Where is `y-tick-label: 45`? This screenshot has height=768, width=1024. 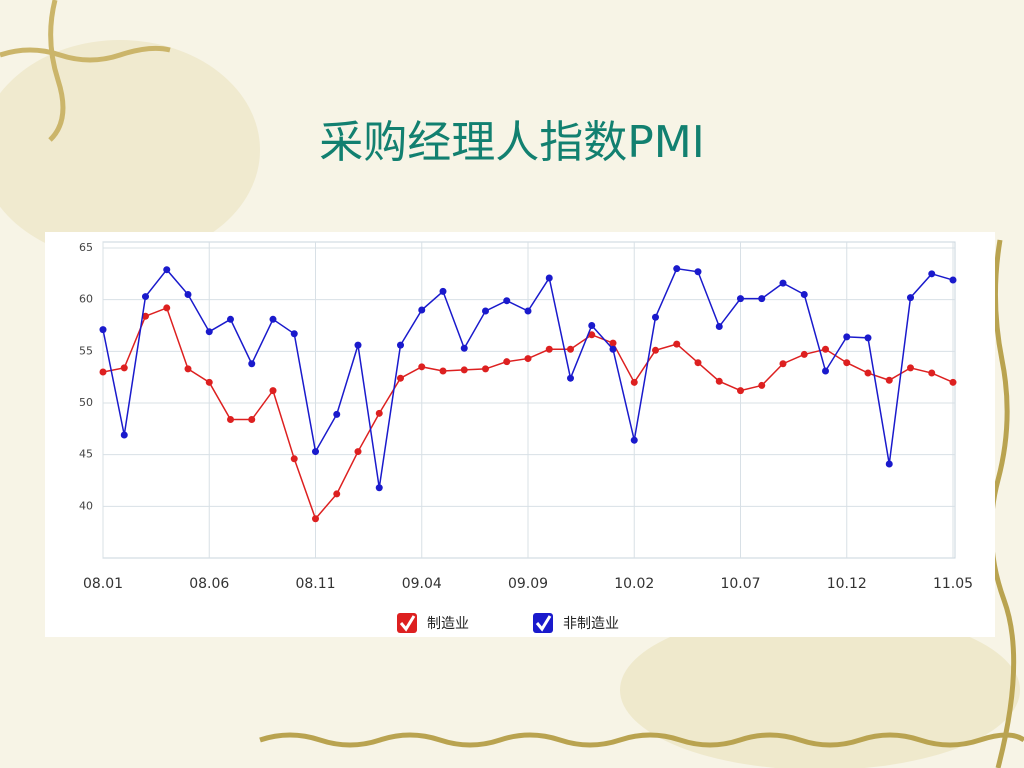 y-tick-label: 45 is located at coordinates (86, 454).